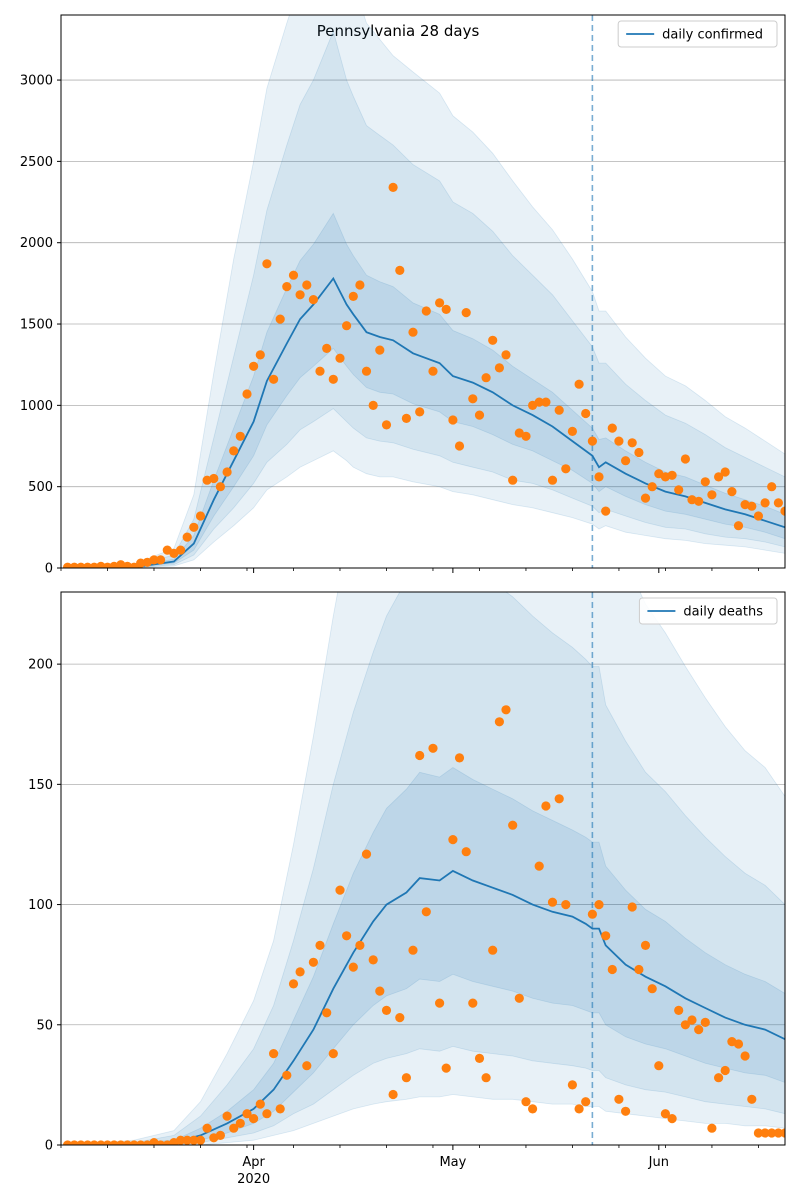 This screenshot has height=1200, width=800. Describe the element at coordinates (40, 487) in the screenshot. I see `confirmed-ytick-label: 500` at that location.